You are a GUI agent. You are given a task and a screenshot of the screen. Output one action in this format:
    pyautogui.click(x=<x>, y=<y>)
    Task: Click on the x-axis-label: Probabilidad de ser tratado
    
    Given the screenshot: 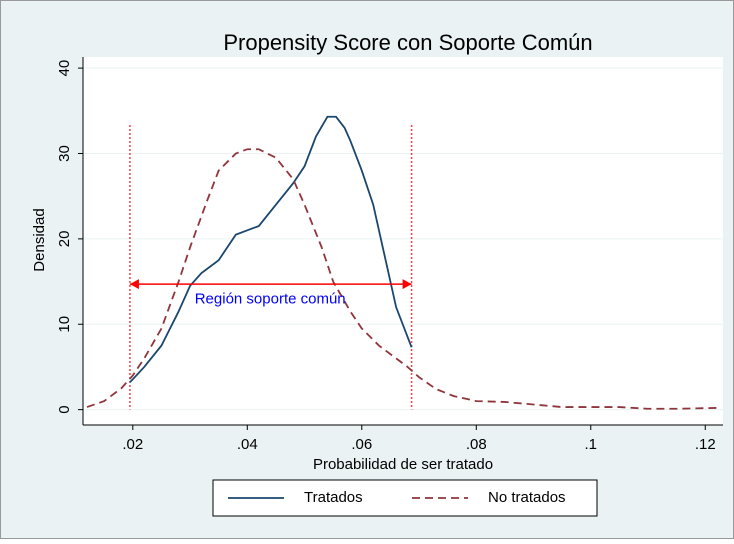 What is the action you would take?
    pyautogui.click(x=403, y=464)
    